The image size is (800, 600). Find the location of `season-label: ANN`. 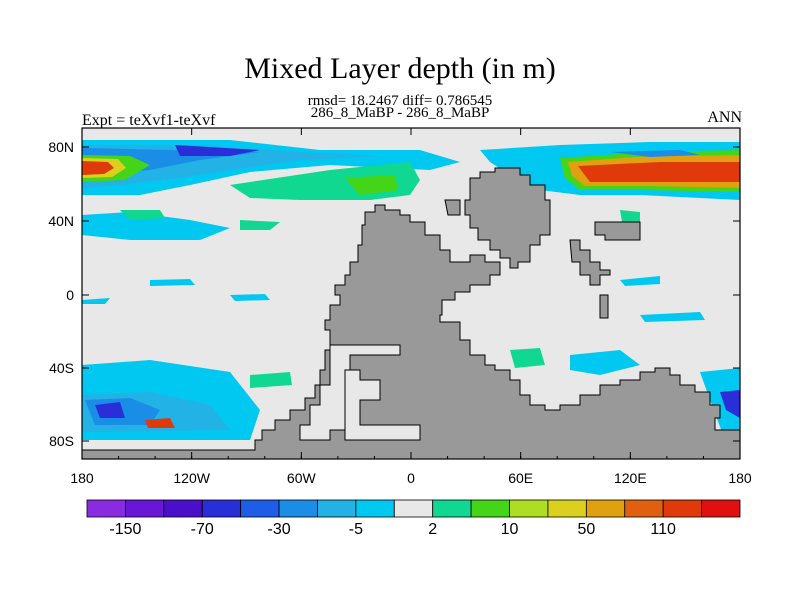

season-label: ANN is located at coordinates (724, 117).